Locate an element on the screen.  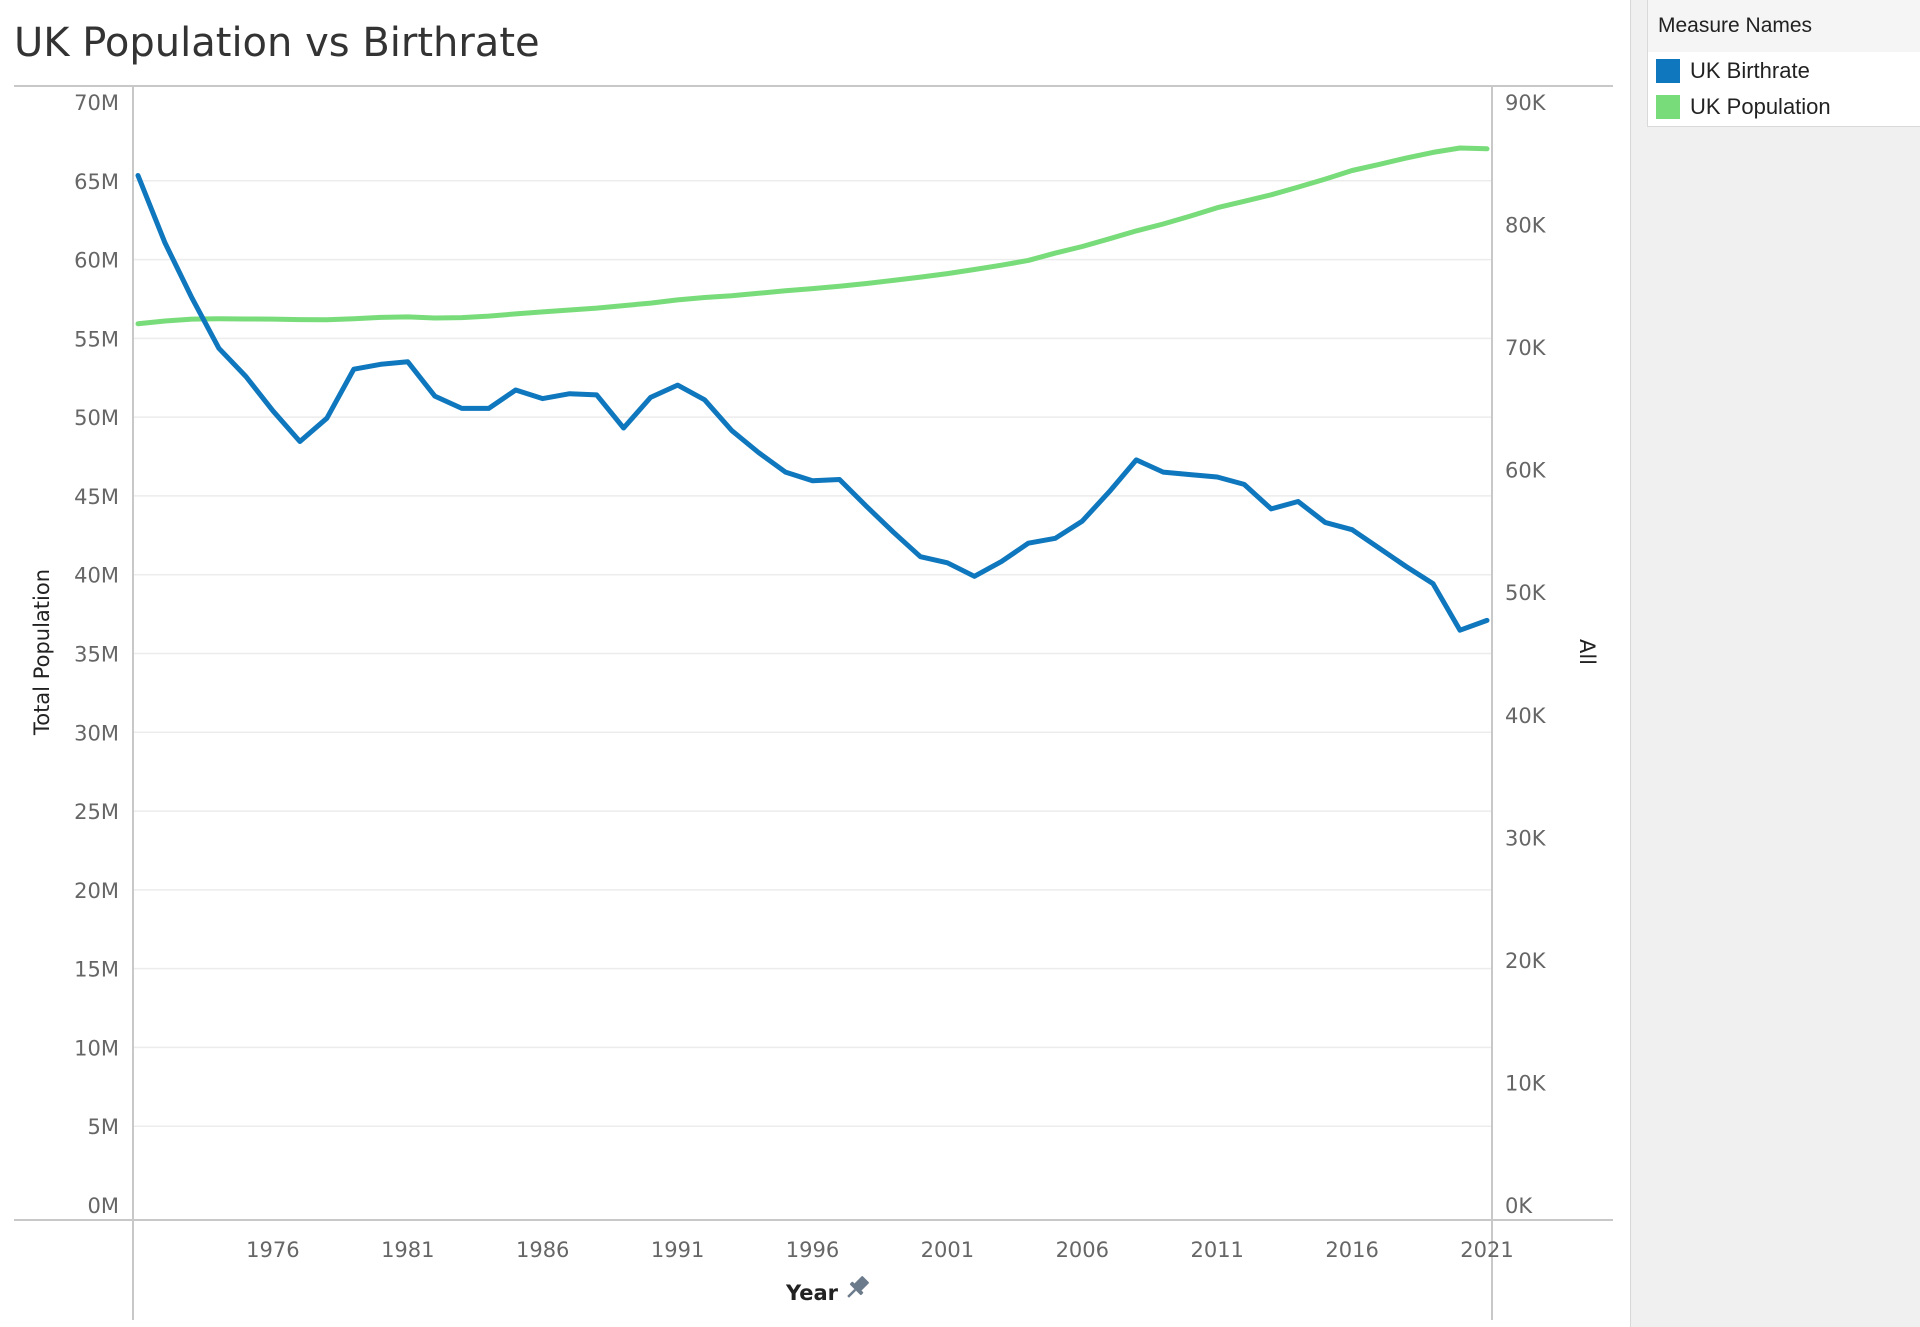
y-left-tick-label: 30M is located at coordinates (96, 733).